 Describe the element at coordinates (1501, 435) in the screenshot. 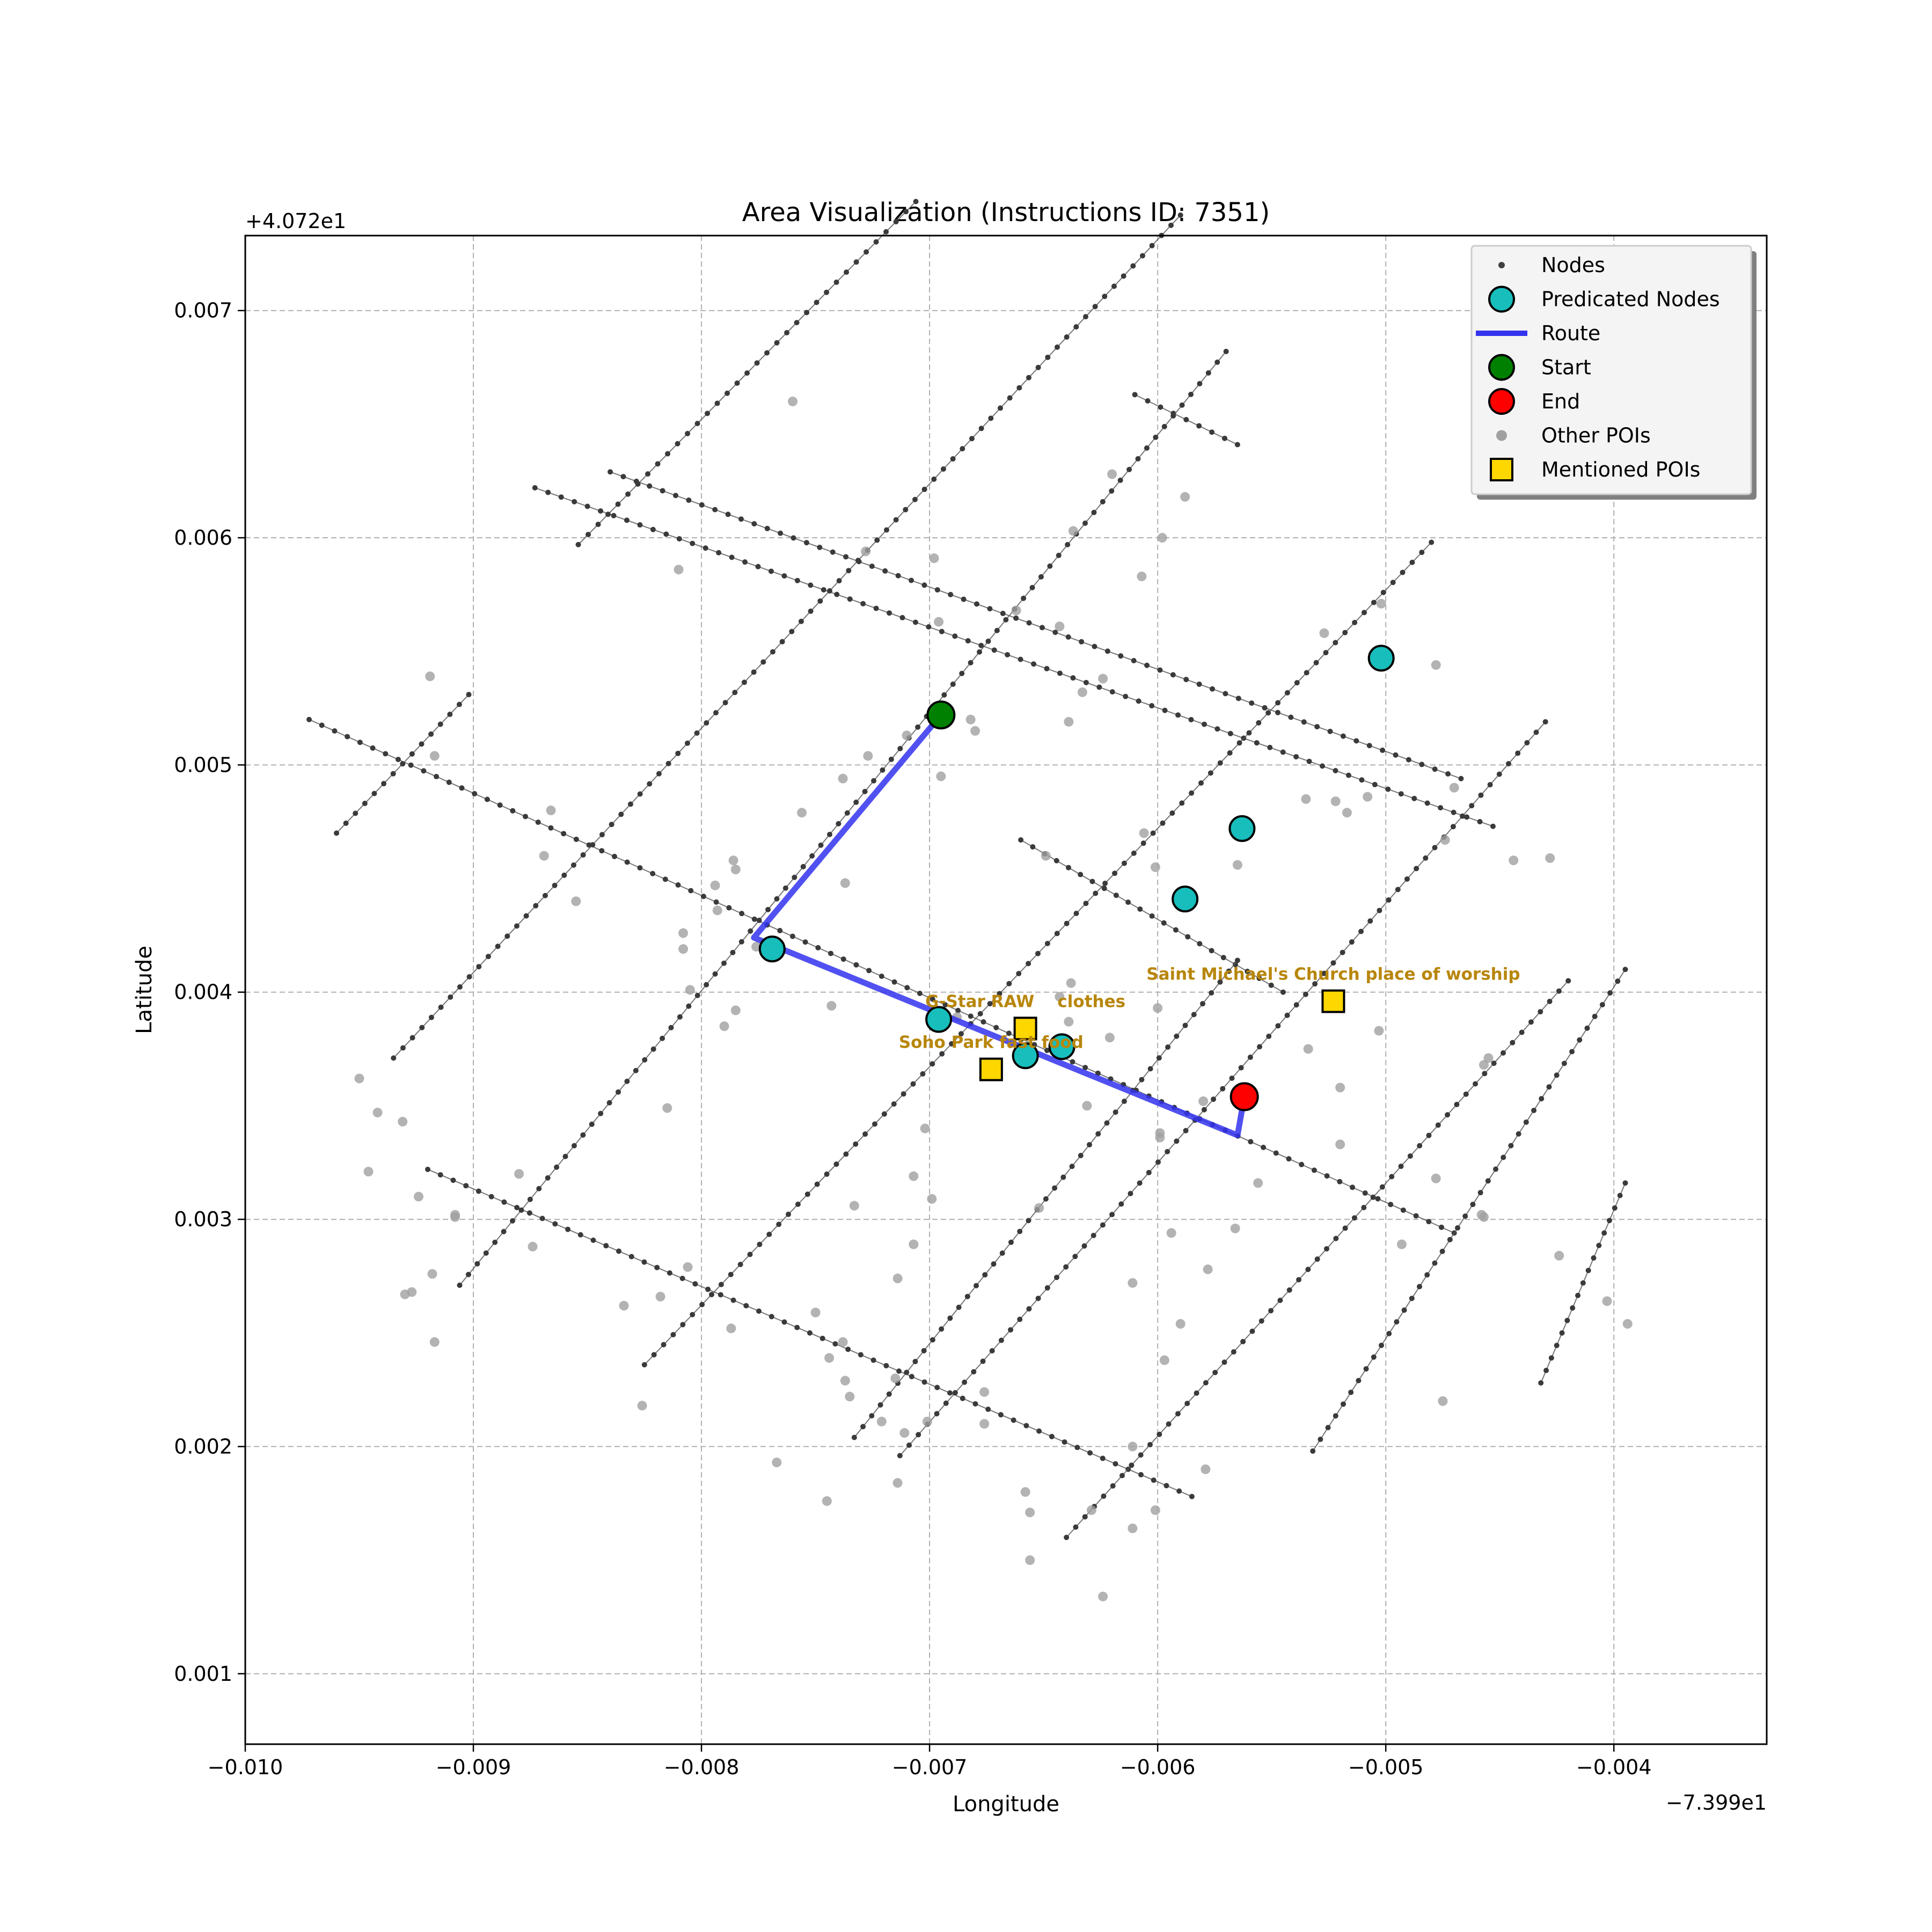

I see `legend-poi-marker` at that location.